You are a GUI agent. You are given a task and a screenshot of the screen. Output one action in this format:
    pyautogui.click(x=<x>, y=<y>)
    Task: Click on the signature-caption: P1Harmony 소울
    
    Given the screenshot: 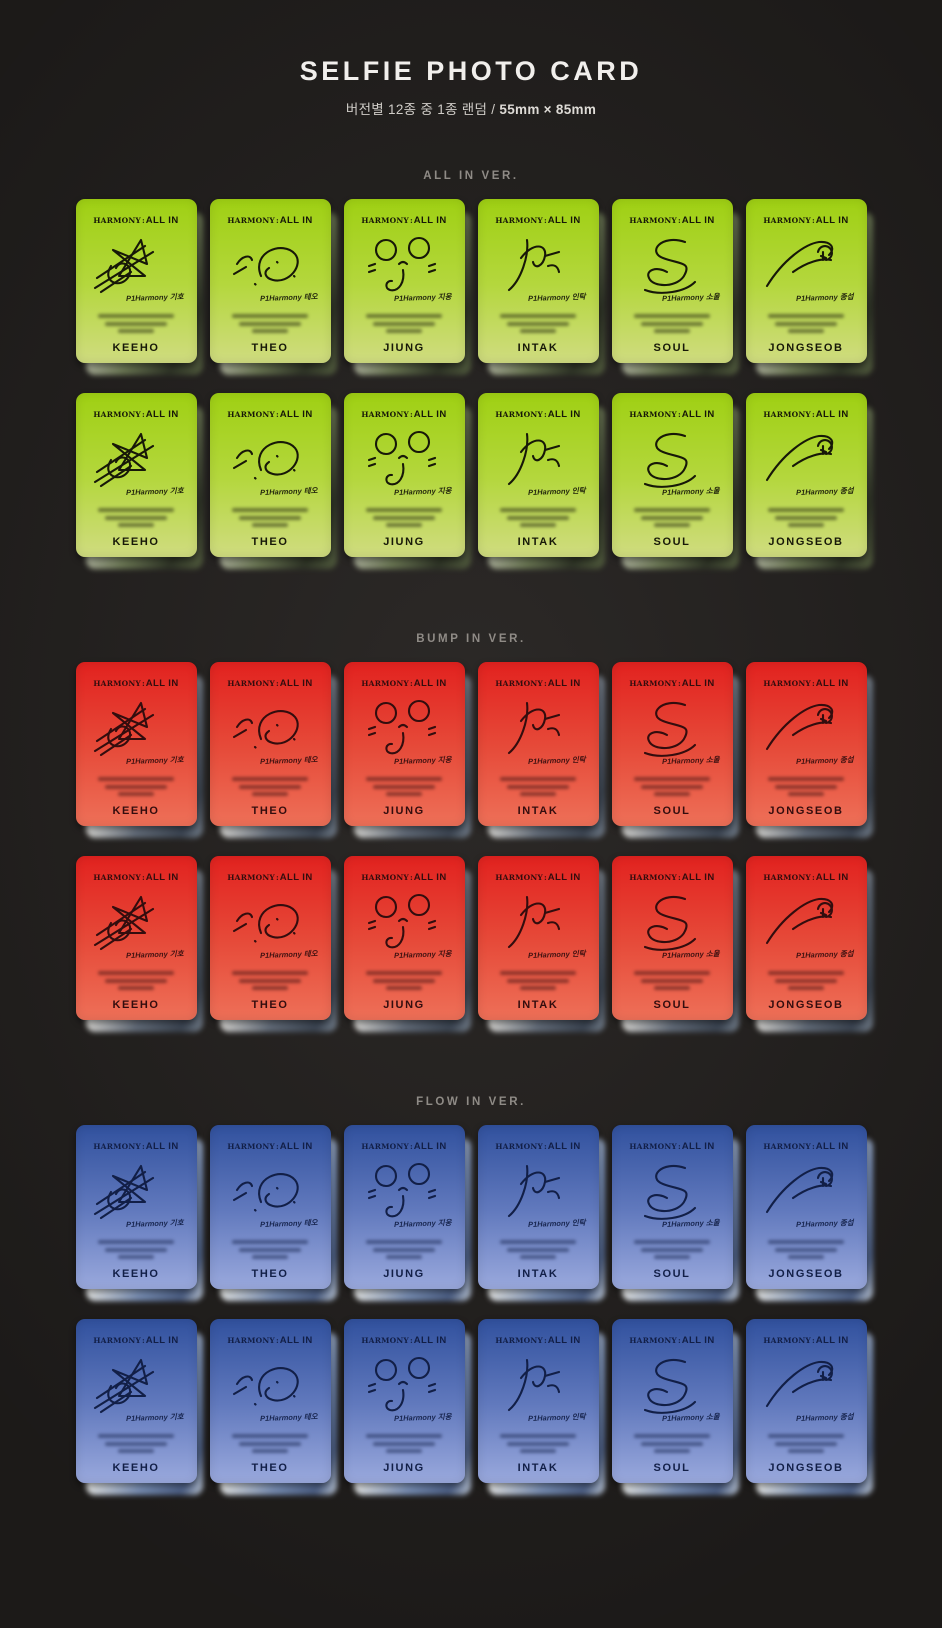 What is the action you would take?
    pyautogui.click(x=690, y=760)
    